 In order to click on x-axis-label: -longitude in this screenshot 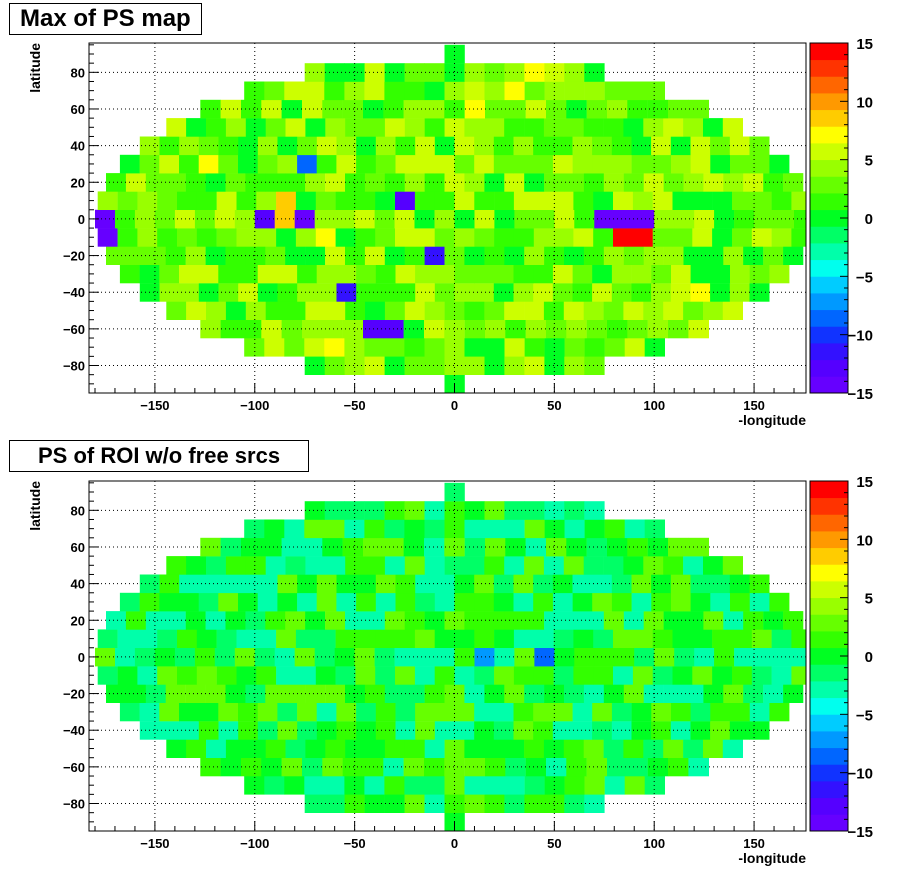, I will do `click(772, 858)`.